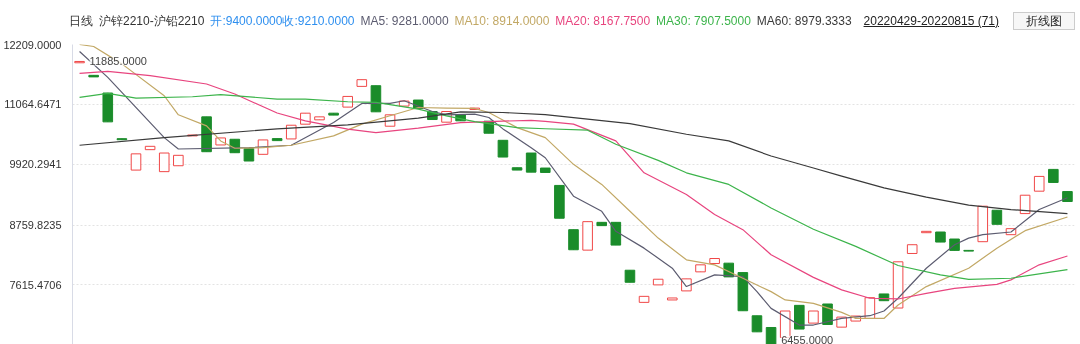 This screenshot has height=344, width=1080. What do you see at coordinates (81, 21) in the screenshot?
I see `chart-title: 日线` at bounding box center [81, 21].